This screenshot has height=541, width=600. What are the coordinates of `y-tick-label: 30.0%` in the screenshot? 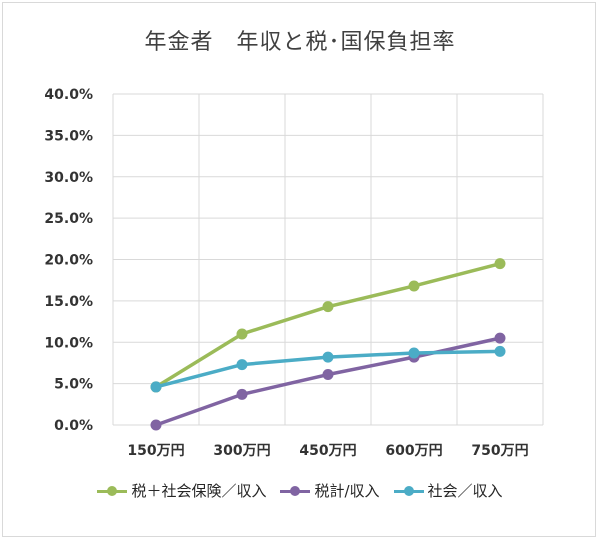 It's located at (68, 178).